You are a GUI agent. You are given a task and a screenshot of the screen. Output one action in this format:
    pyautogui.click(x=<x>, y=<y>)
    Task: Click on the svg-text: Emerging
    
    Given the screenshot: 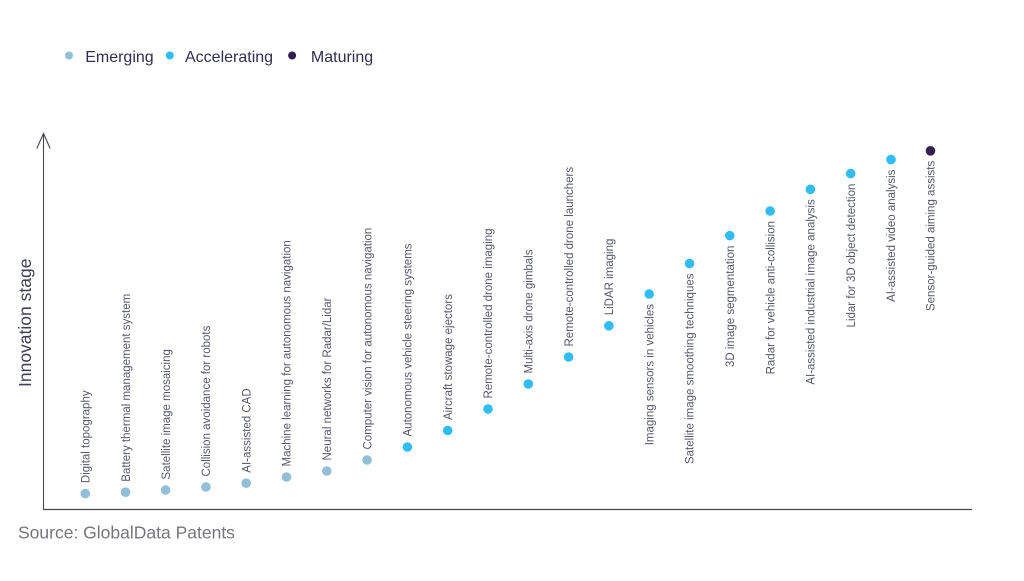 What is the action you would take?
    pyautogui.click(x=119, y=57)
    